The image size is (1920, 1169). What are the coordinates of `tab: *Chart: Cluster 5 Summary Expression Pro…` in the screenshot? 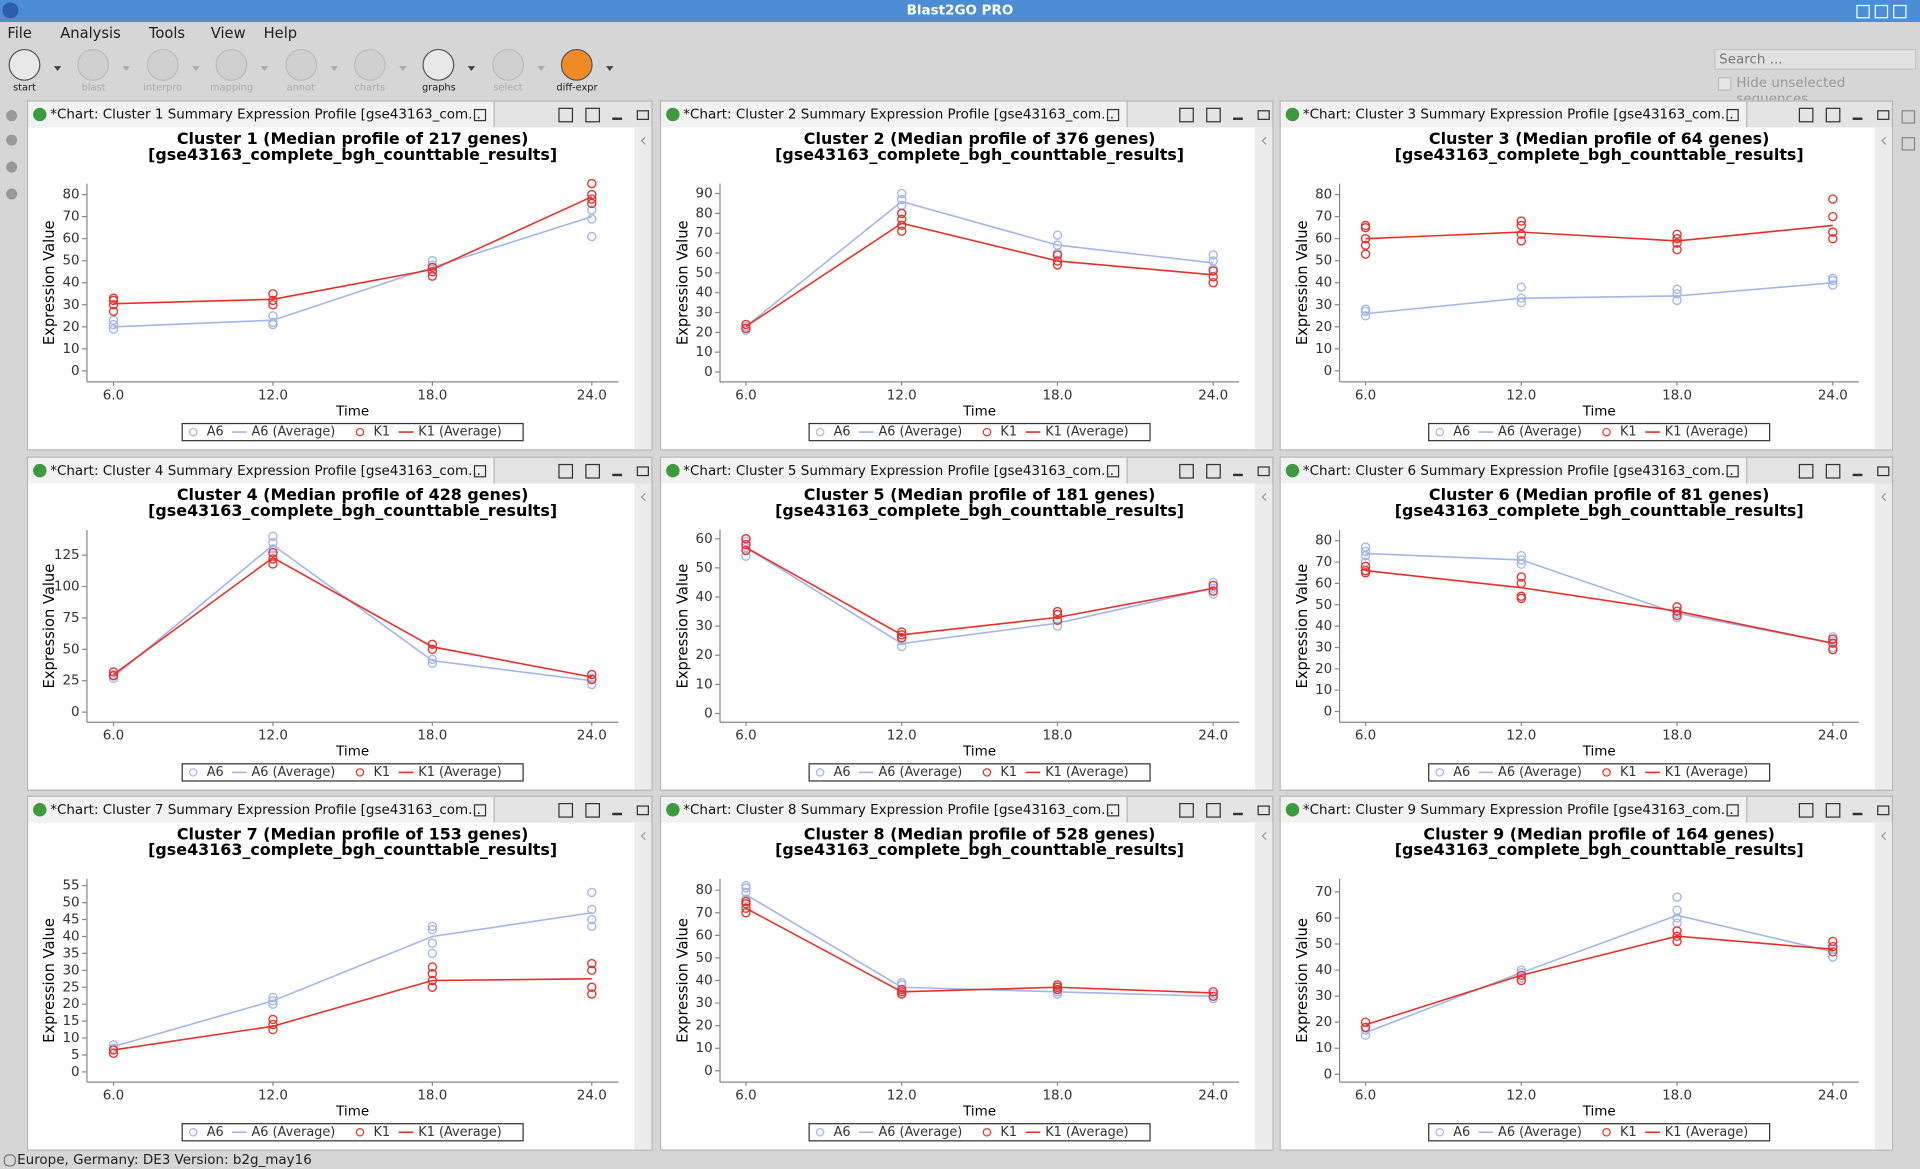 It's located at (894, 470).